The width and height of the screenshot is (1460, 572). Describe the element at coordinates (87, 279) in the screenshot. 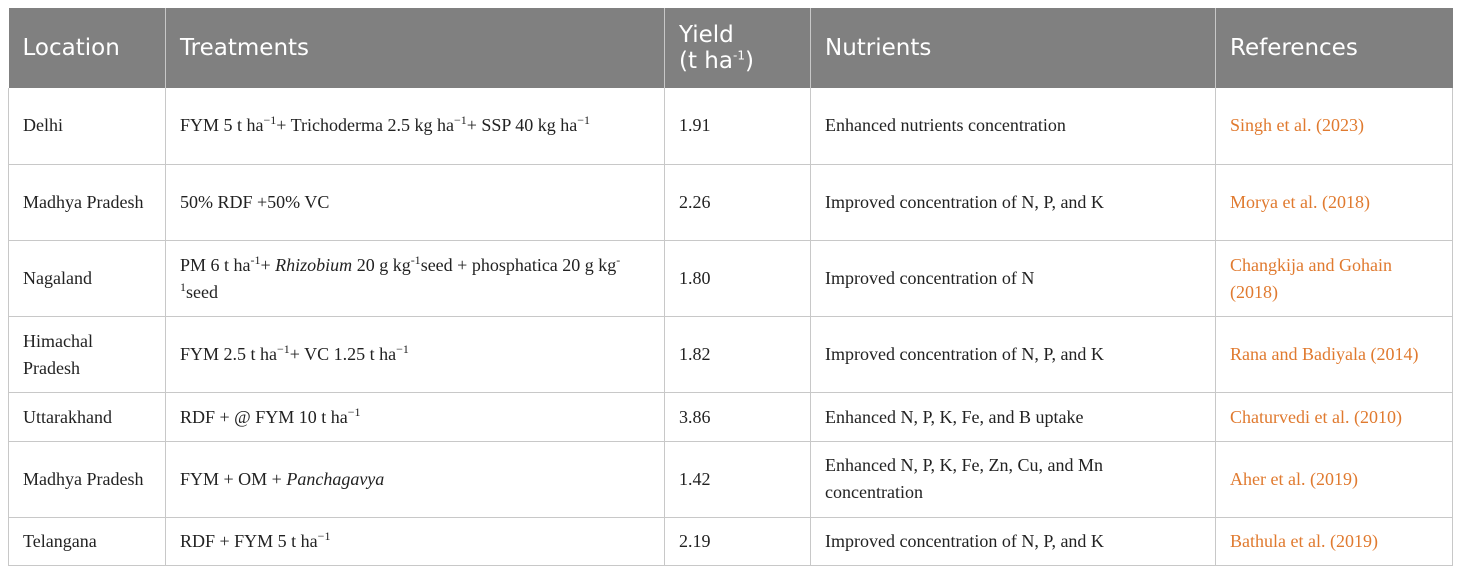

I see `cell-location: Nagaland` at that location.